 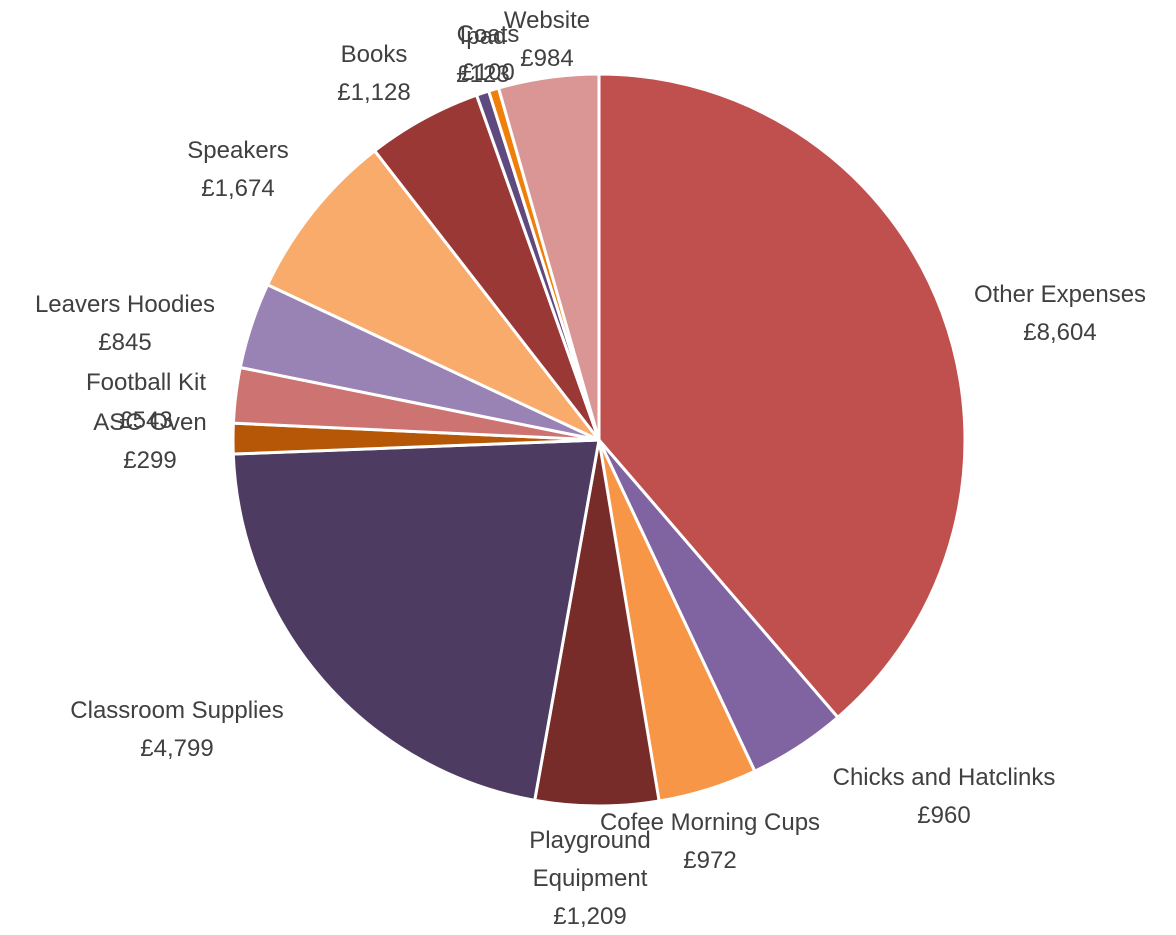 I want to click on slice-label-speakers: Speakers, so click(x=237, y=150).